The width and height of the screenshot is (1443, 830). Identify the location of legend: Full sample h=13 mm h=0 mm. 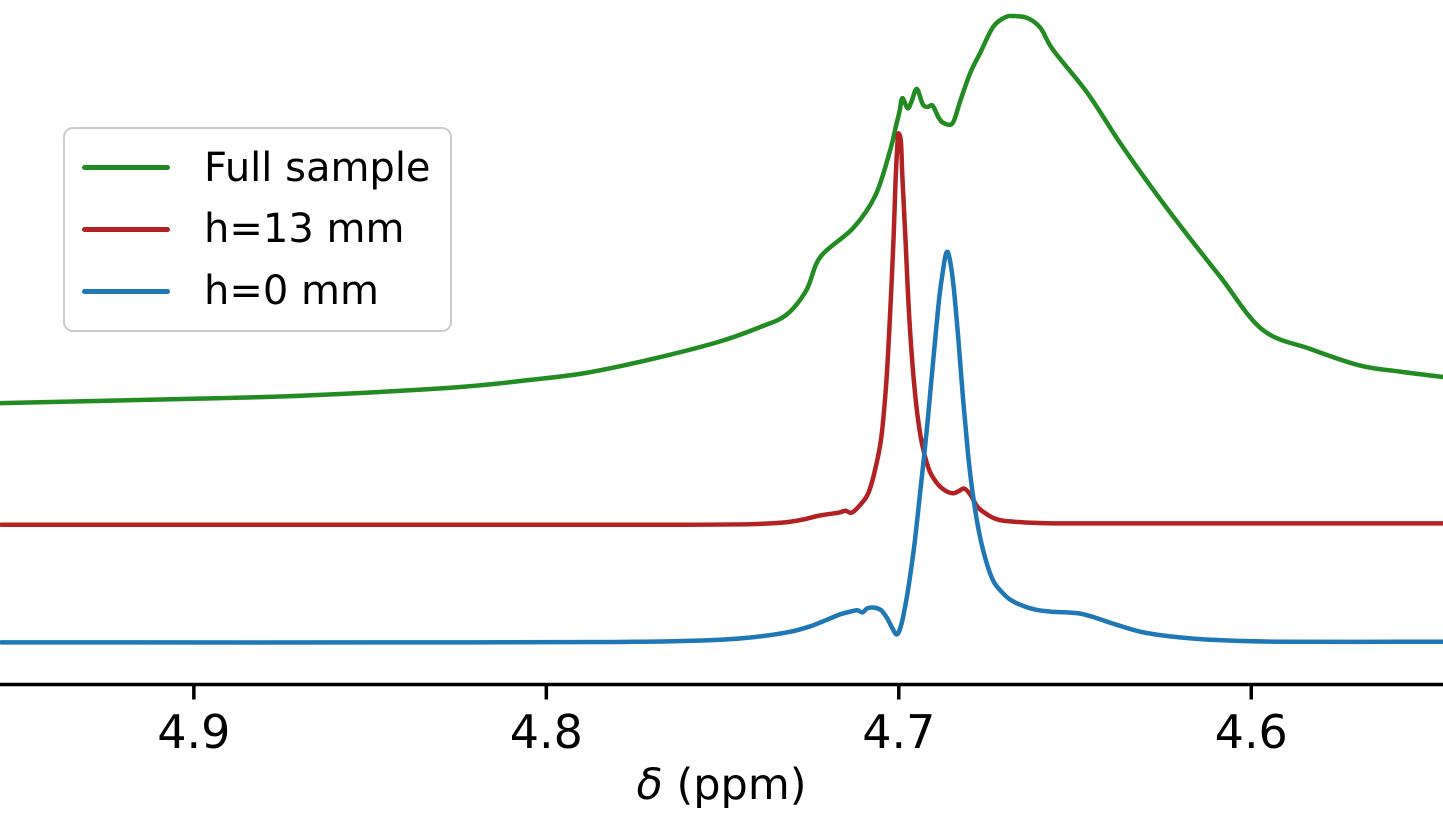
(257, 229).